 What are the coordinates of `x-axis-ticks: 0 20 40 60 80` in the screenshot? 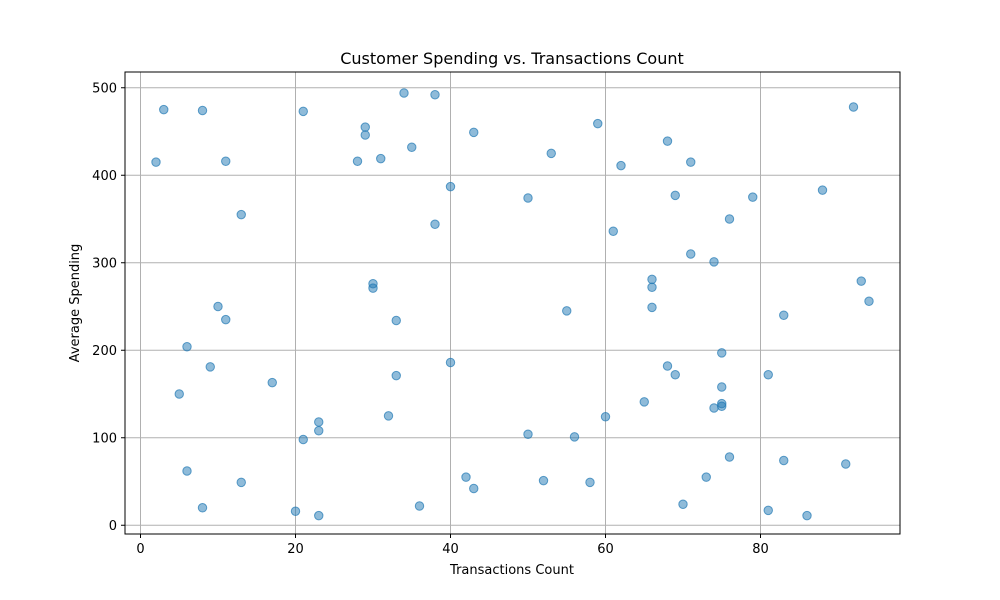 It's located at (452, 545).